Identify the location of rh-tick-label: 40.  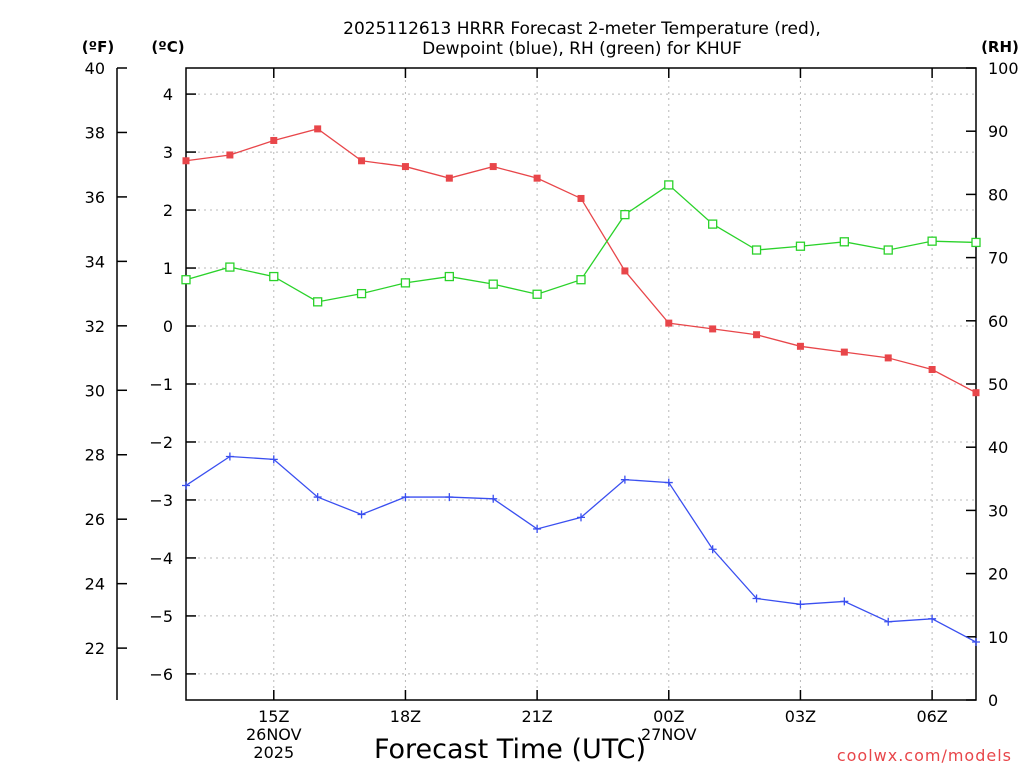
(998, 447).